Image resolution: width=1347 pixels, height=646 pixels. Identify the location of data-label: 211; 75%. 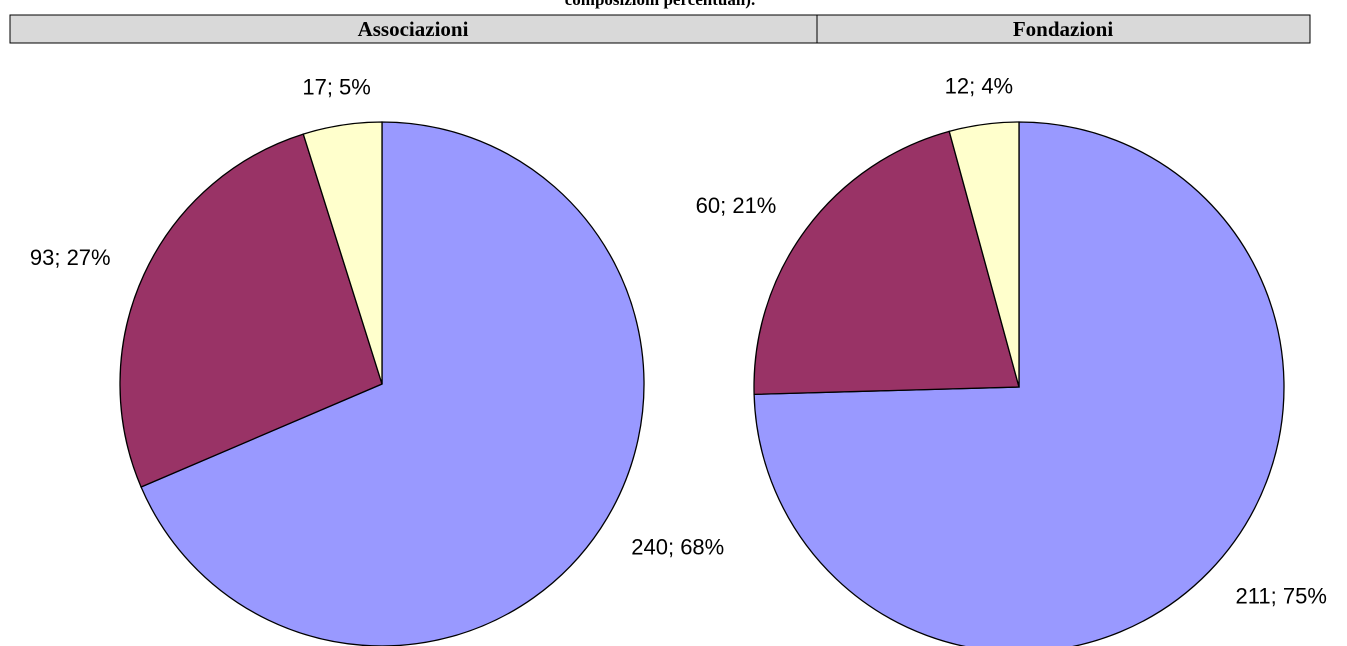
(1281, 595).